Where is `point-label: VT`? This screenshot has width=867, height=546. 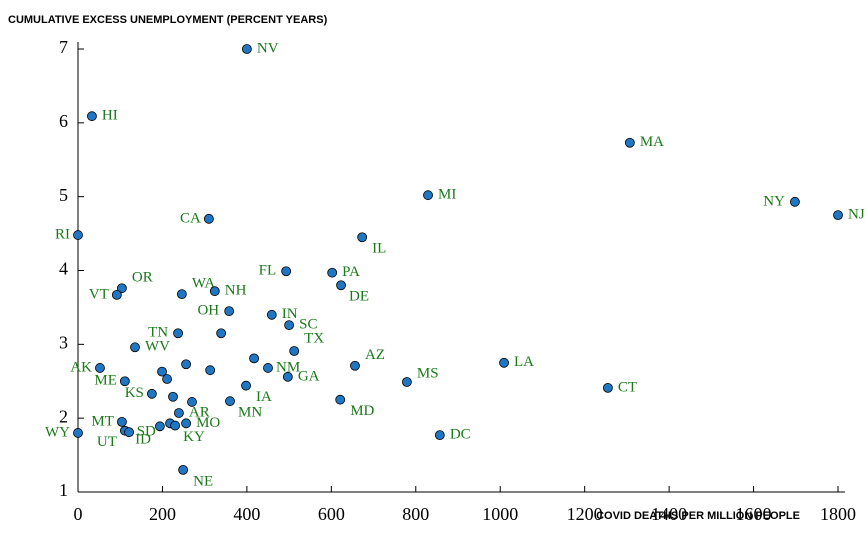 point-label: VT is located at coordinates (99, 294).